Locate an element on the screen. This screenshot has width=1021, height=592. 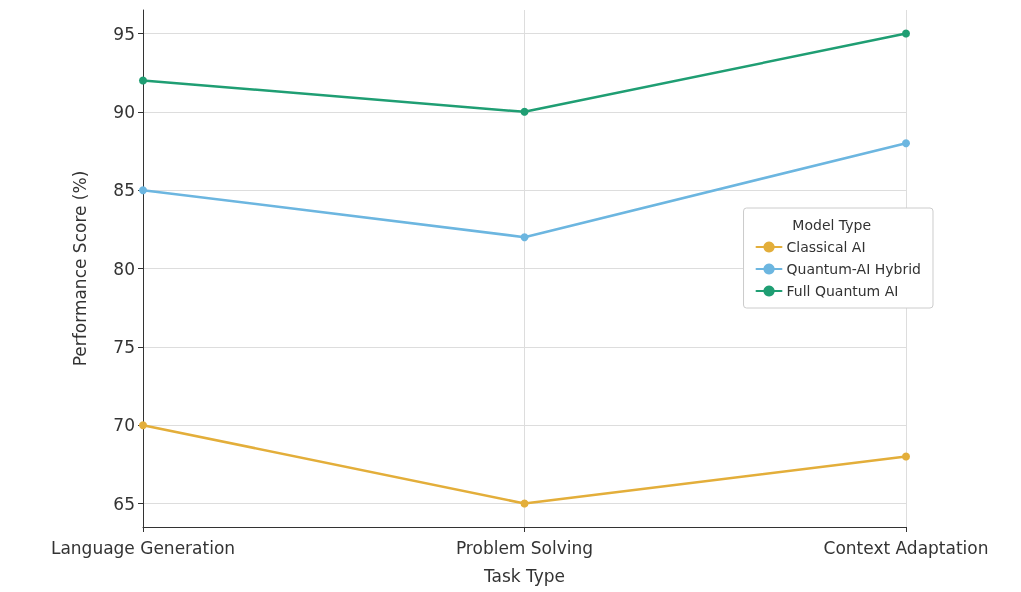
y-tick-label: 85 is located at coordinates (124, 190).